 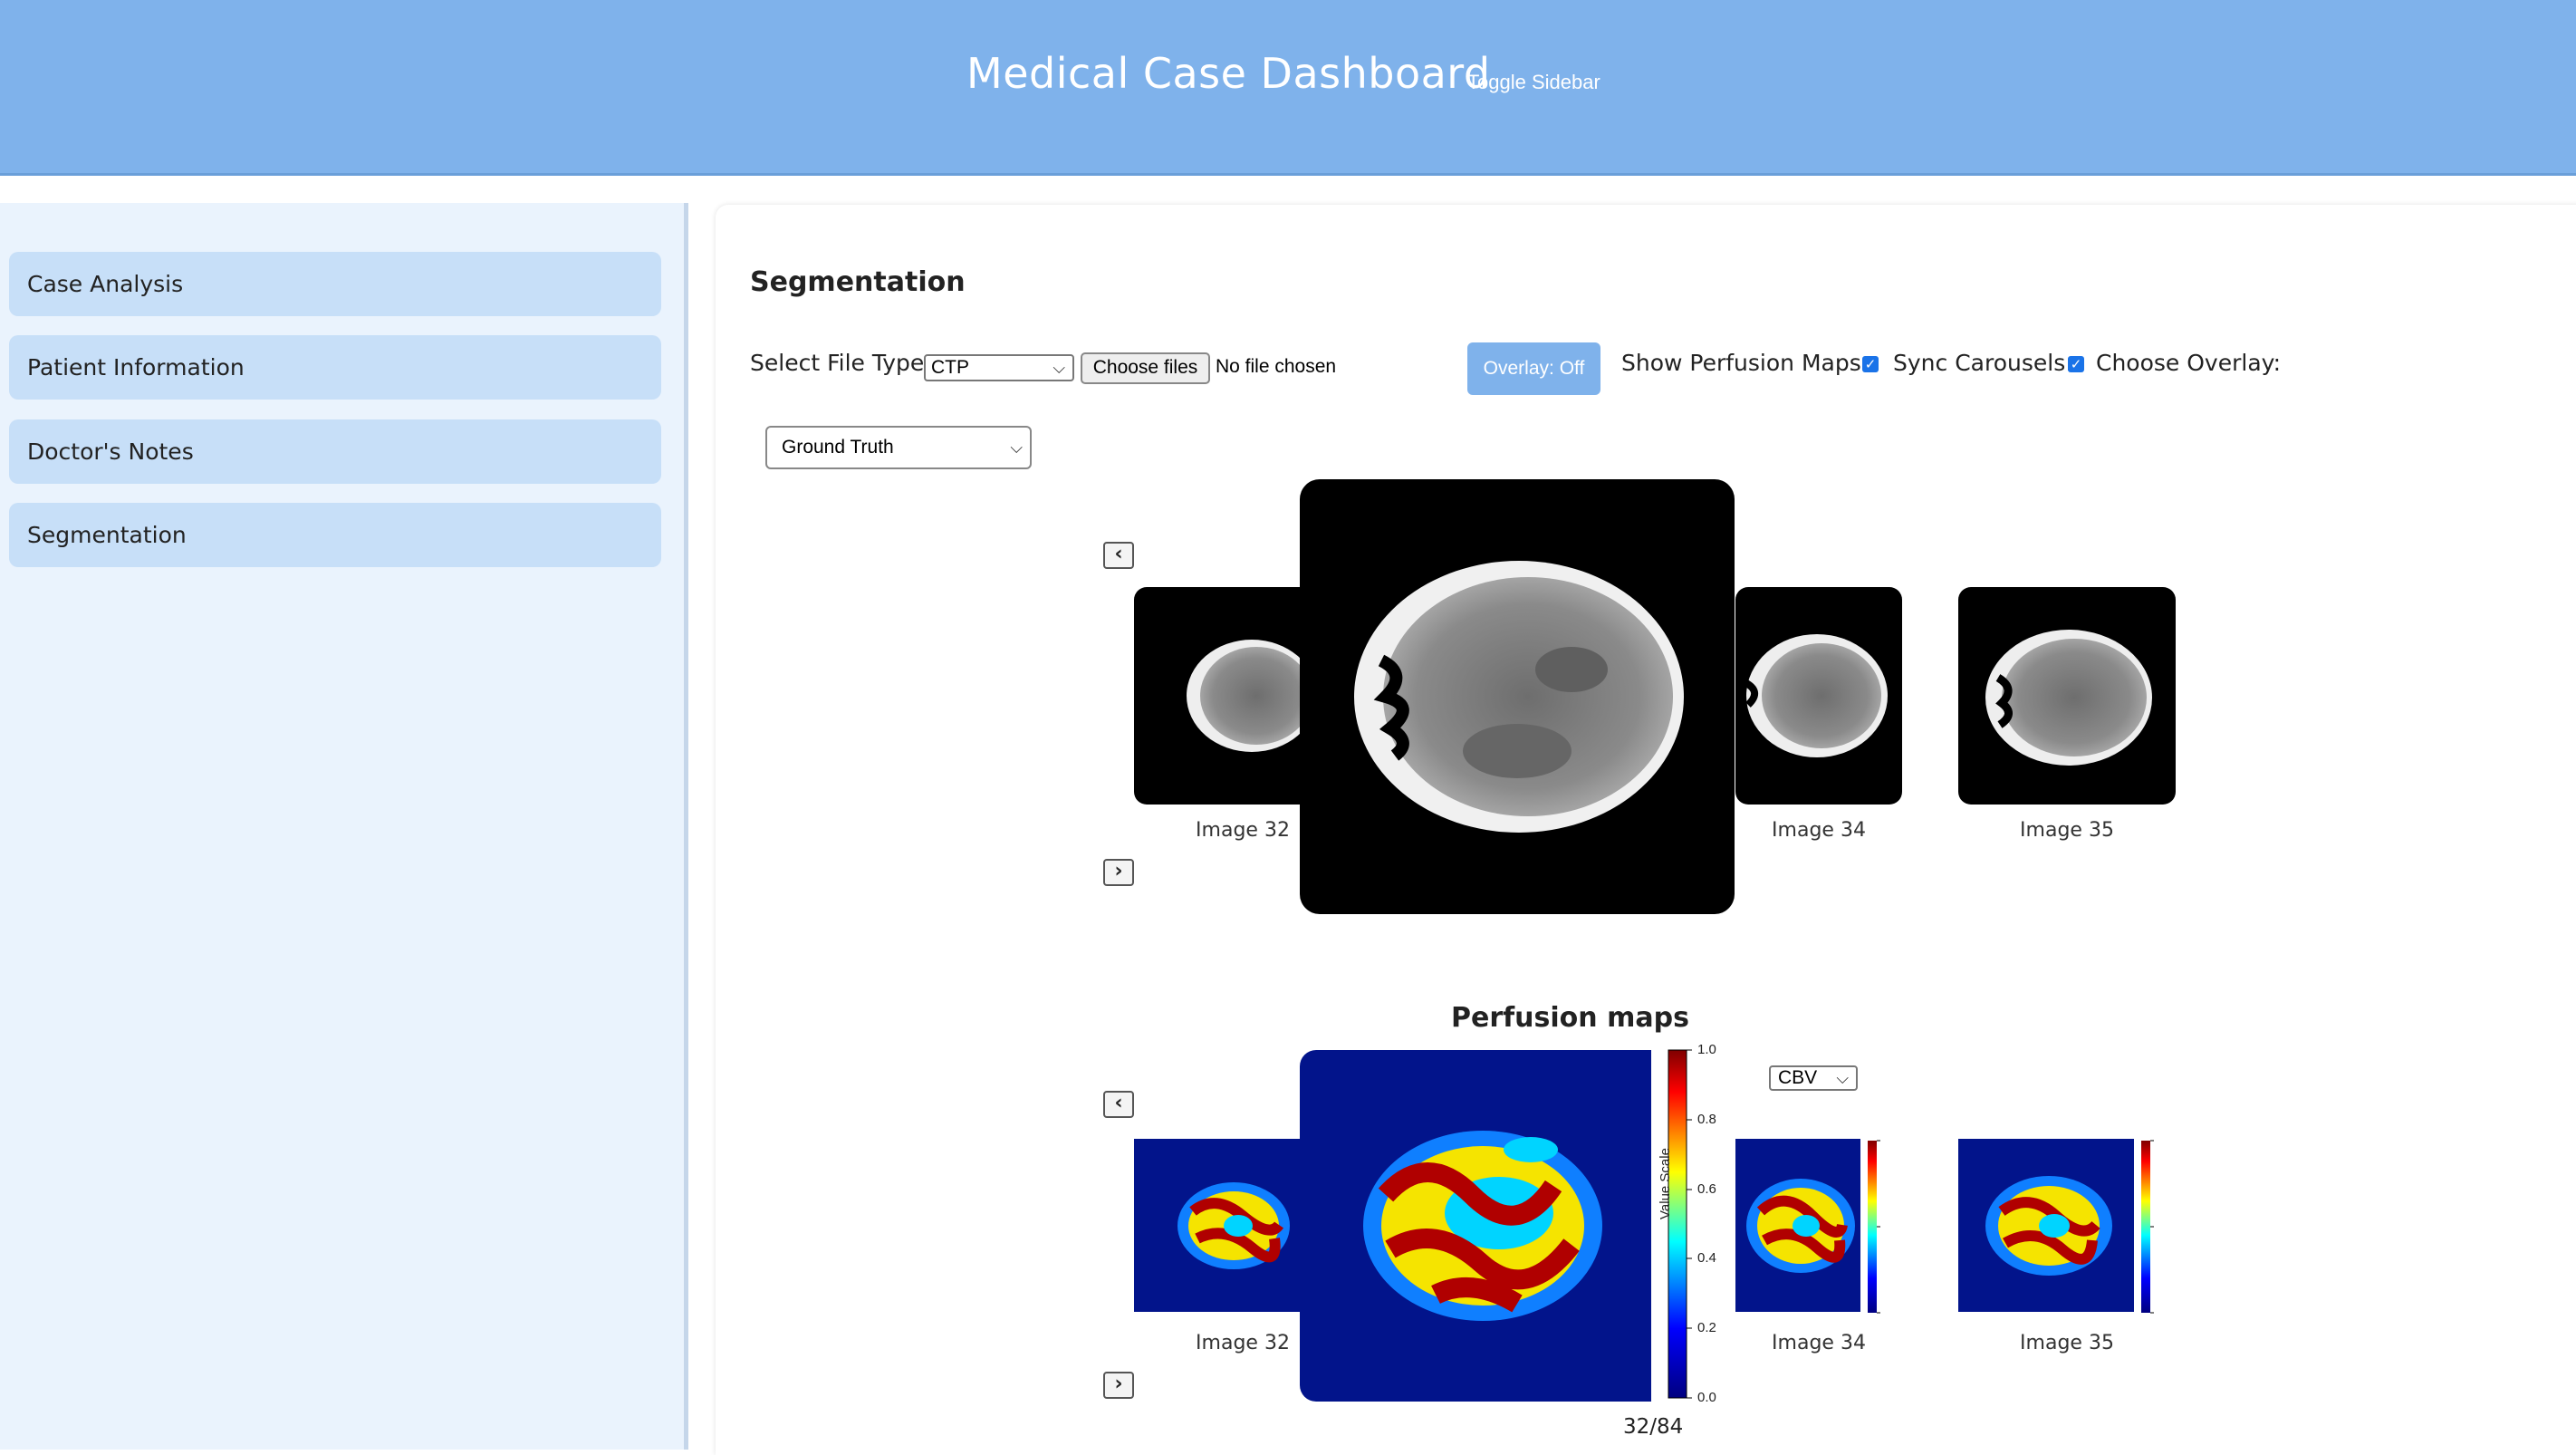 I want to click on perfusion-map-value: CBV, so click(x=1798, y=1077).